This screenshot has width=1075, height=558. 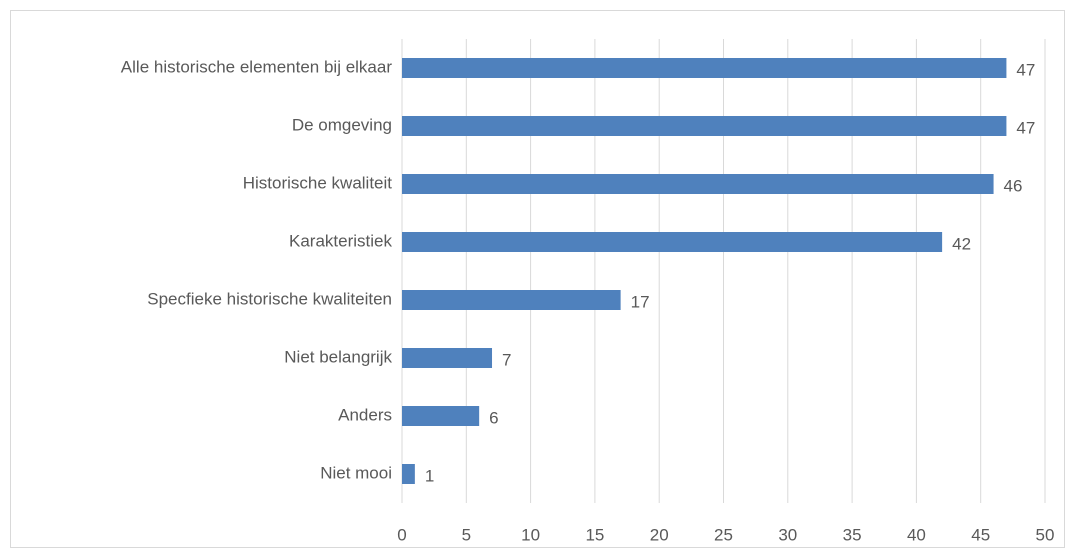 I want to click on data-label: 6, so click(x=493, y=417).